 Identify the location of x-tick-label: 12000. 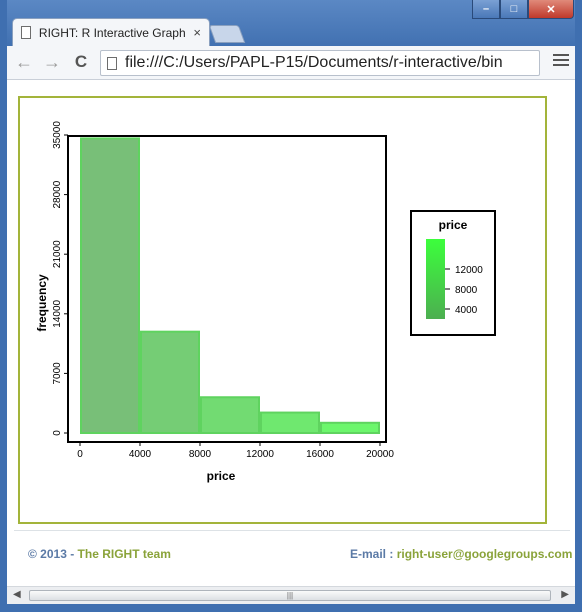
(260, 454).